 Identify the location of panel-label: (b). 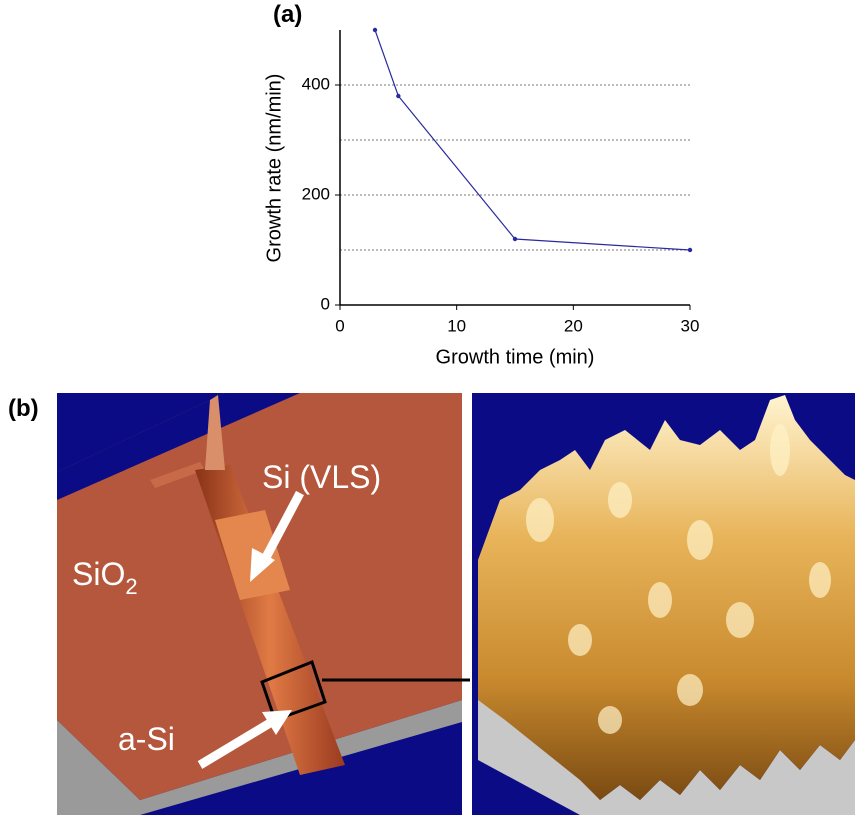
(23, 408).